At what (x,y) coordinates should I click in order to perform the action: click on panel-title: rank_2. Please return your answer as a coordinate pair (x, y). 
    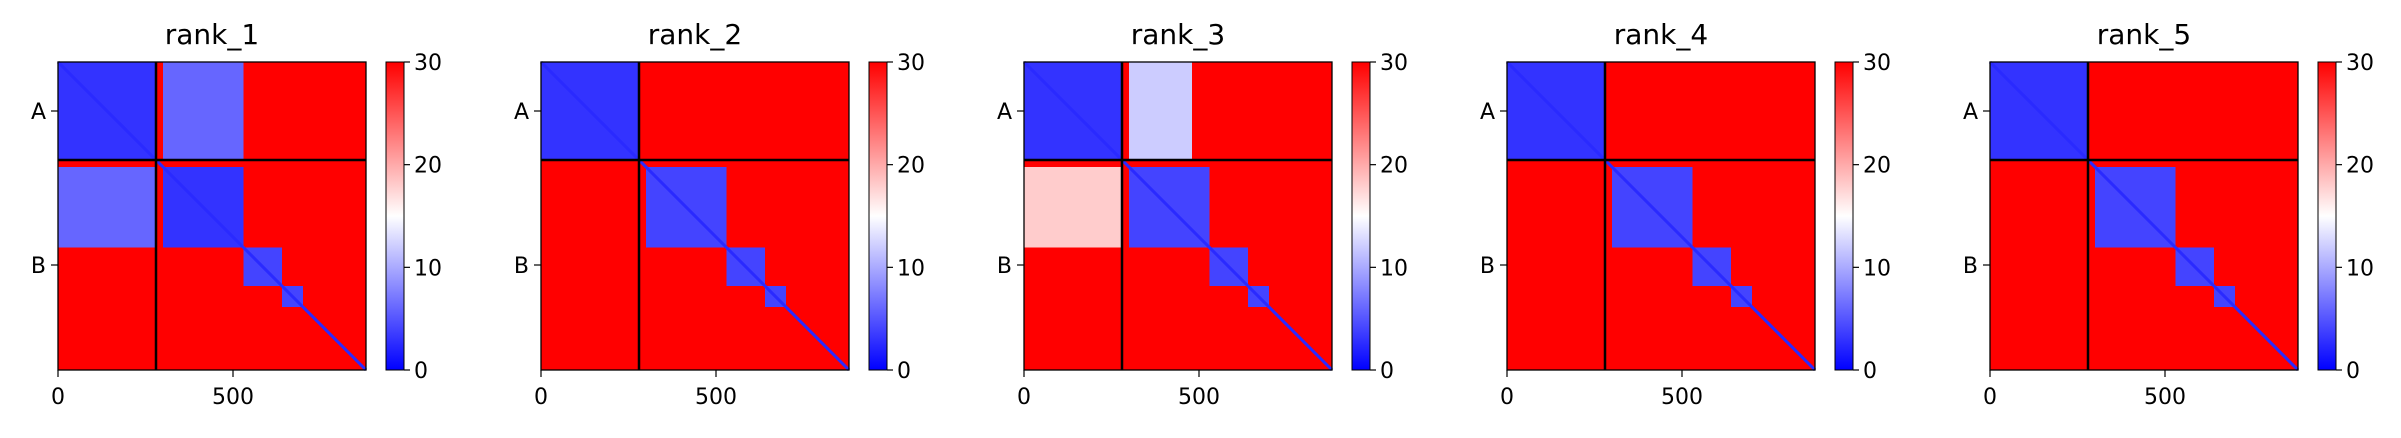
    Looking at the image, I should click on (695, 34).